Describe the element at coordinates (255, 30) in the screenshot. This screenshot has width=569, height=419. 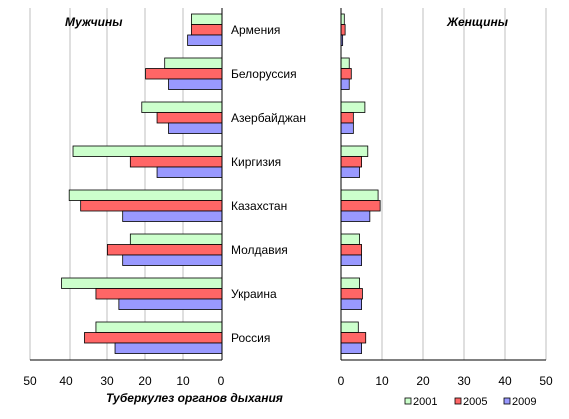
I see `category-label: Армения` at that location.